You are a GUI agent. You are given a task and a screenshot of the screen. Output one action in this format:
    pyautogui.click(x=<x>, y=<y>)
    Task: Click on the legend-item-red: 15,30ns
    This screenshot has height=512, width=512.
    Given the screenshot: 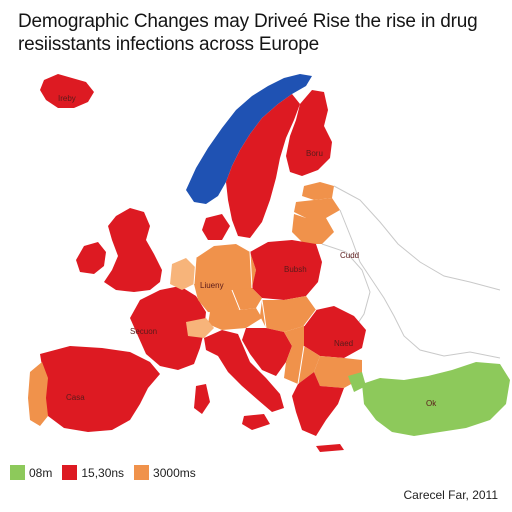 What is the action you would take?
    pyautogui.click(x=93, y=472)
    